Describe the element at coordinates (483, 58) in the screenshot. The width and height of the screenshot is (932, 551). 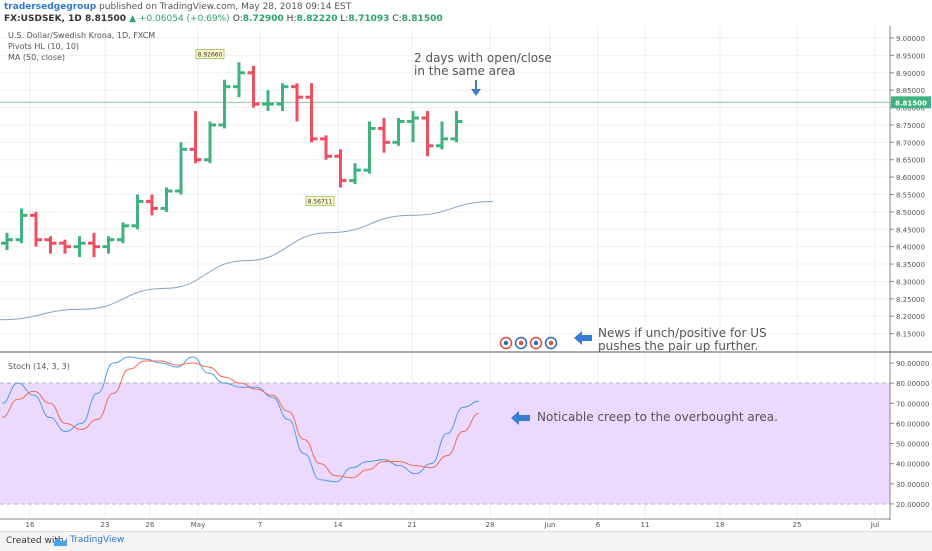
I see `annotation-open-close-line1: 2 days with open/close` at that location.